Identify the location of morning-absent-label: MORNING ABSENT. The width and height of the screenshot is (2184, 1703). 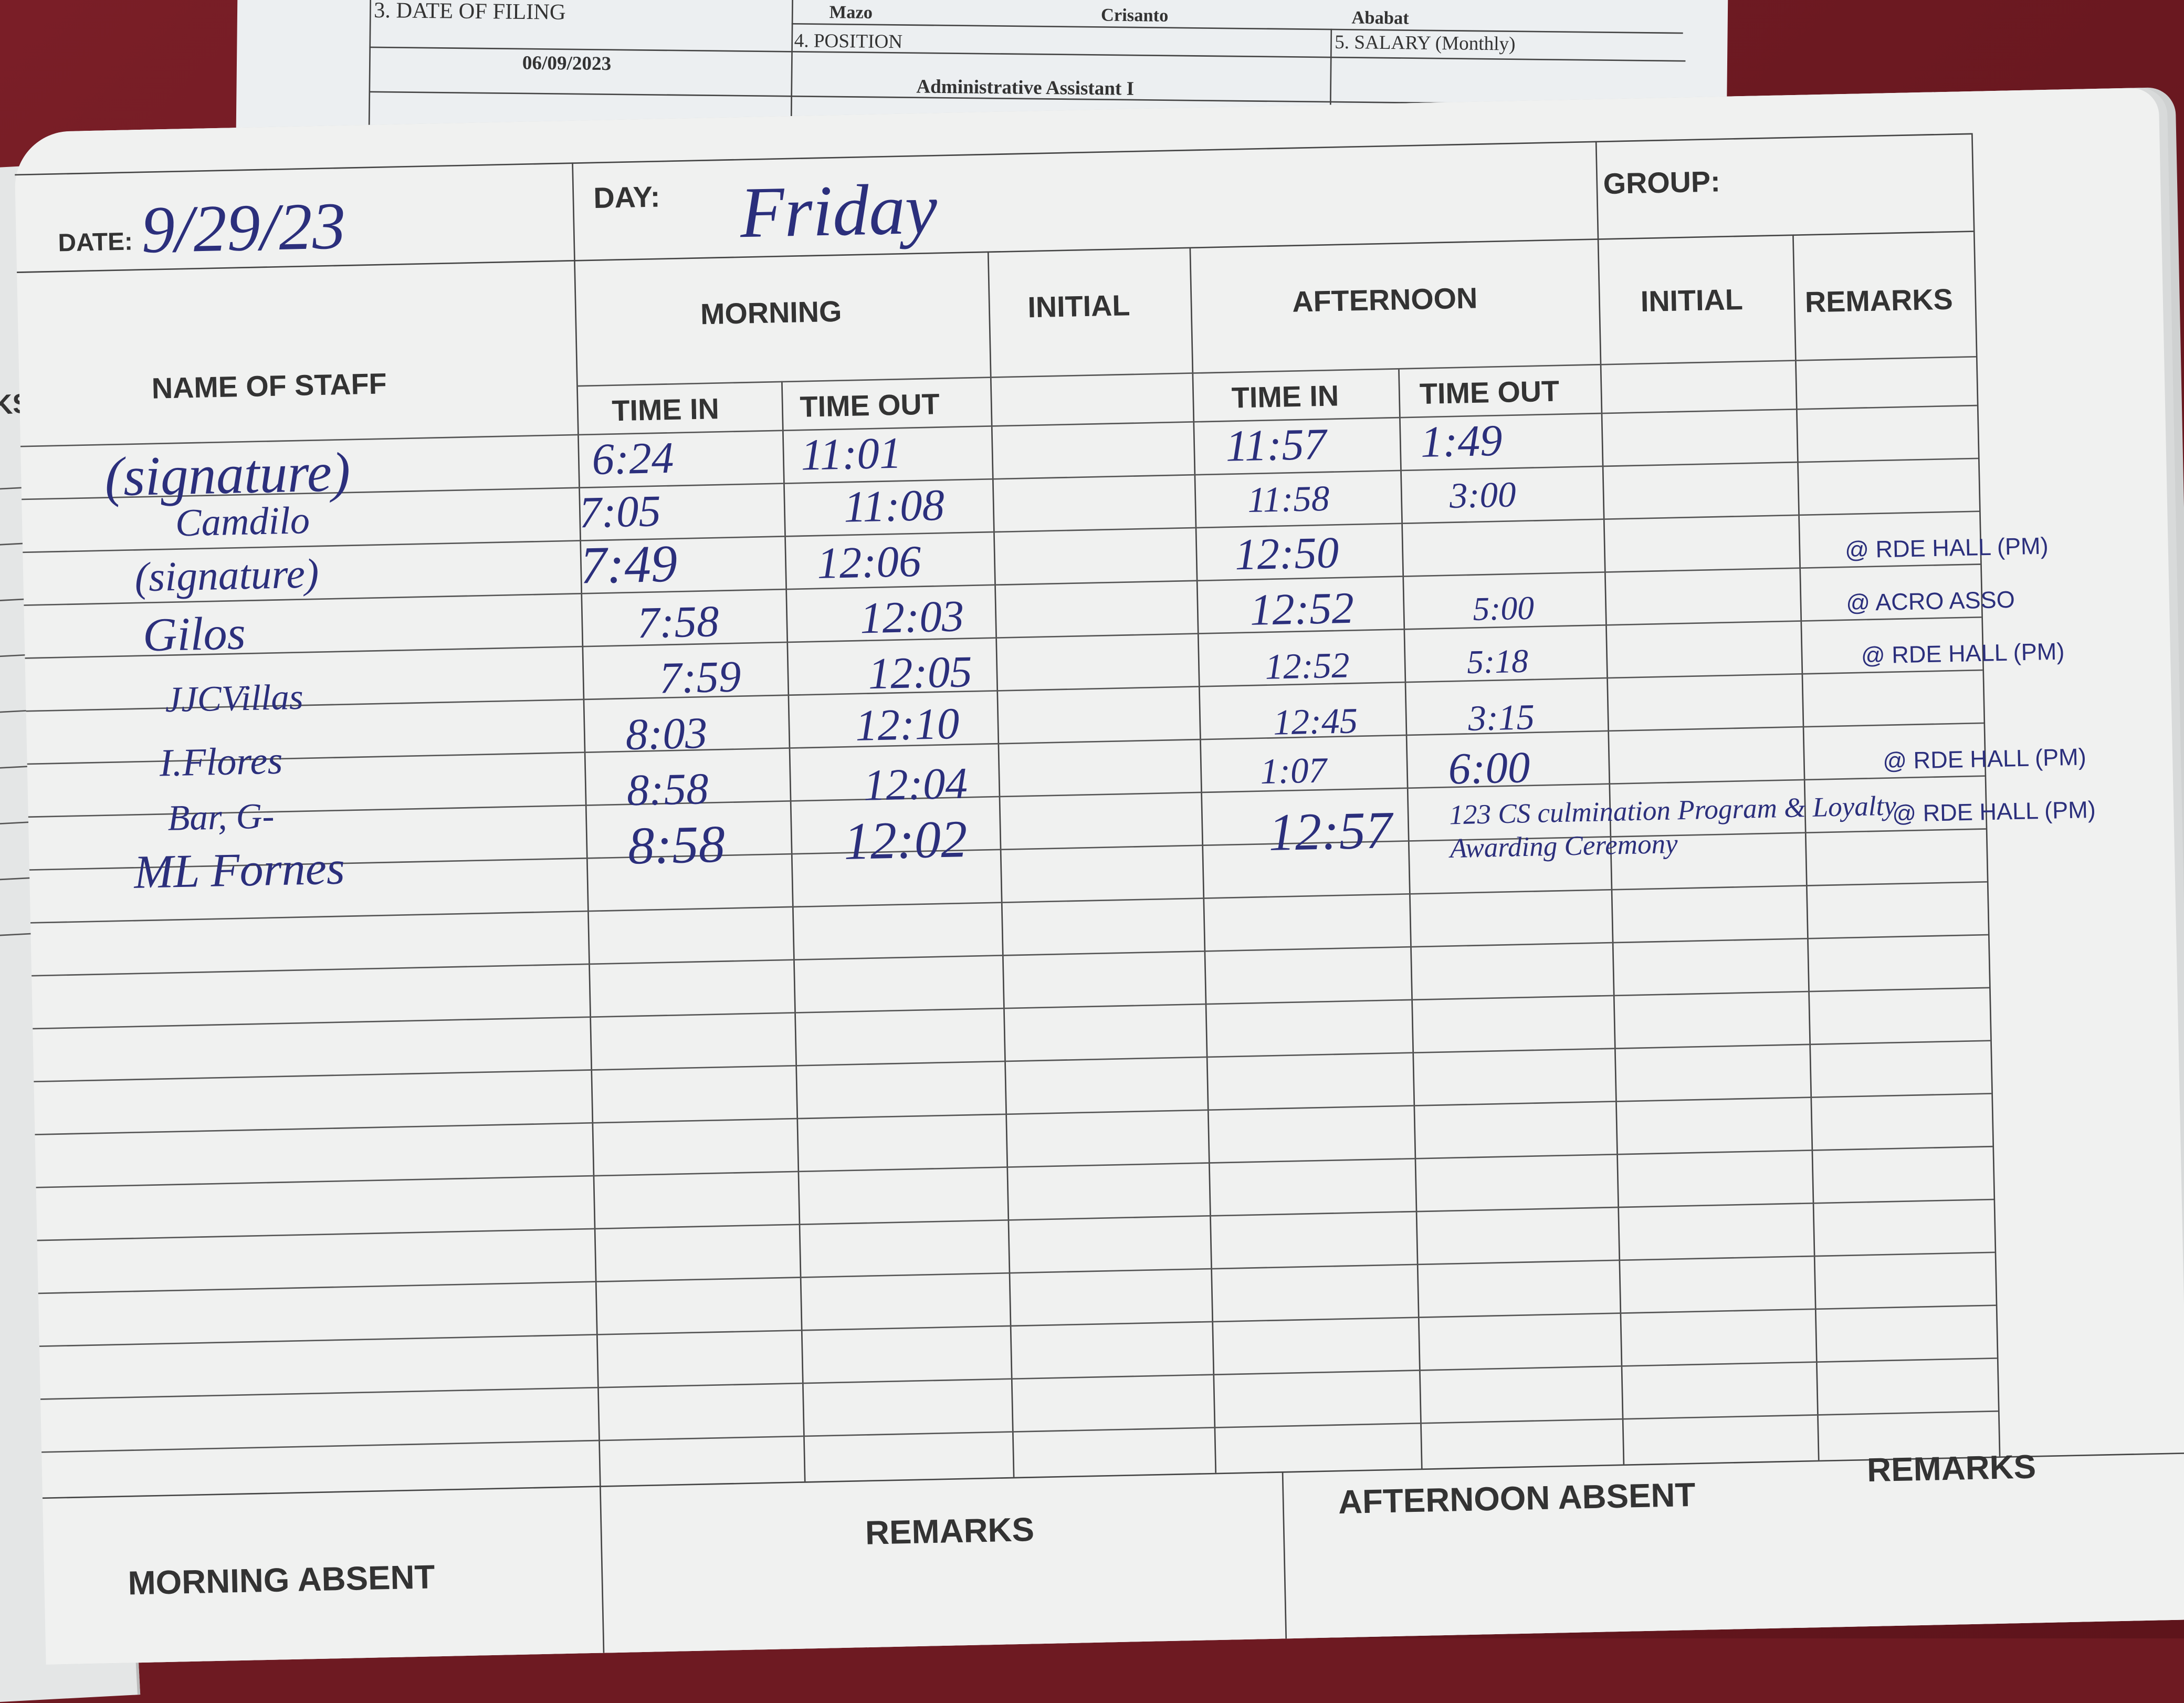
(281, 1581).